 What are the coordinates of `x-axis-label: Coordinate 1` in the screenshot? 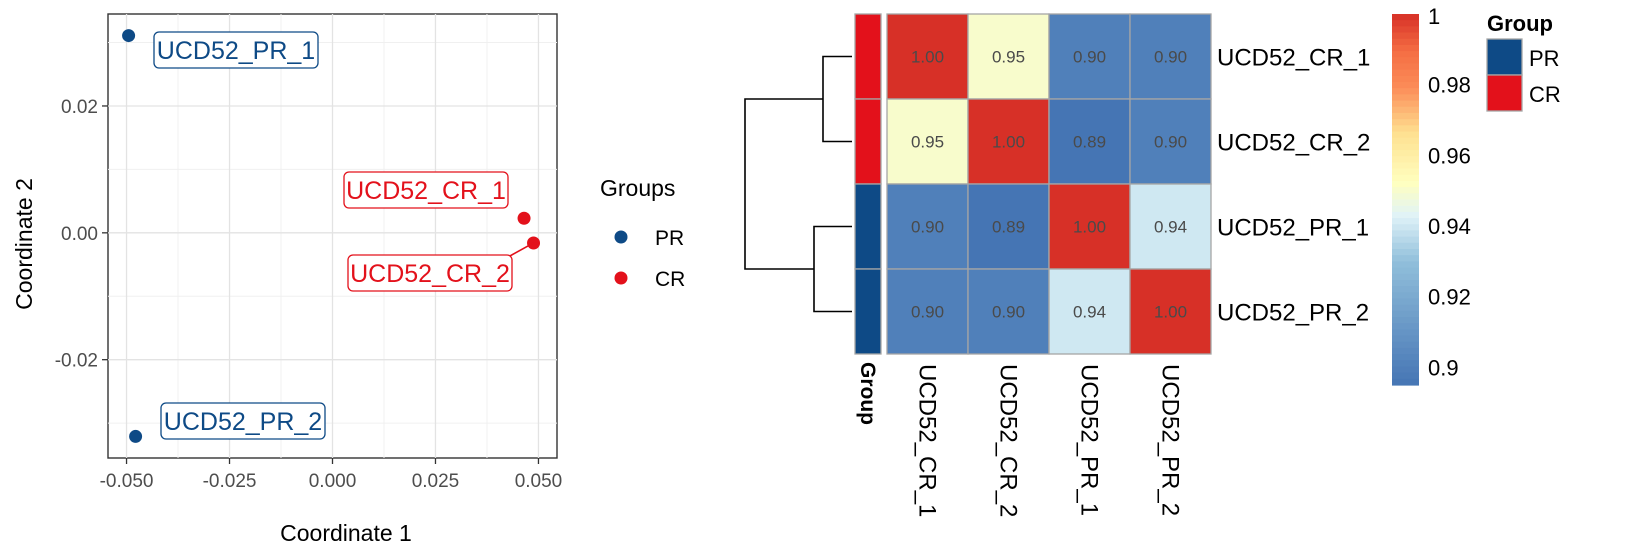 It's located at (346, 533).